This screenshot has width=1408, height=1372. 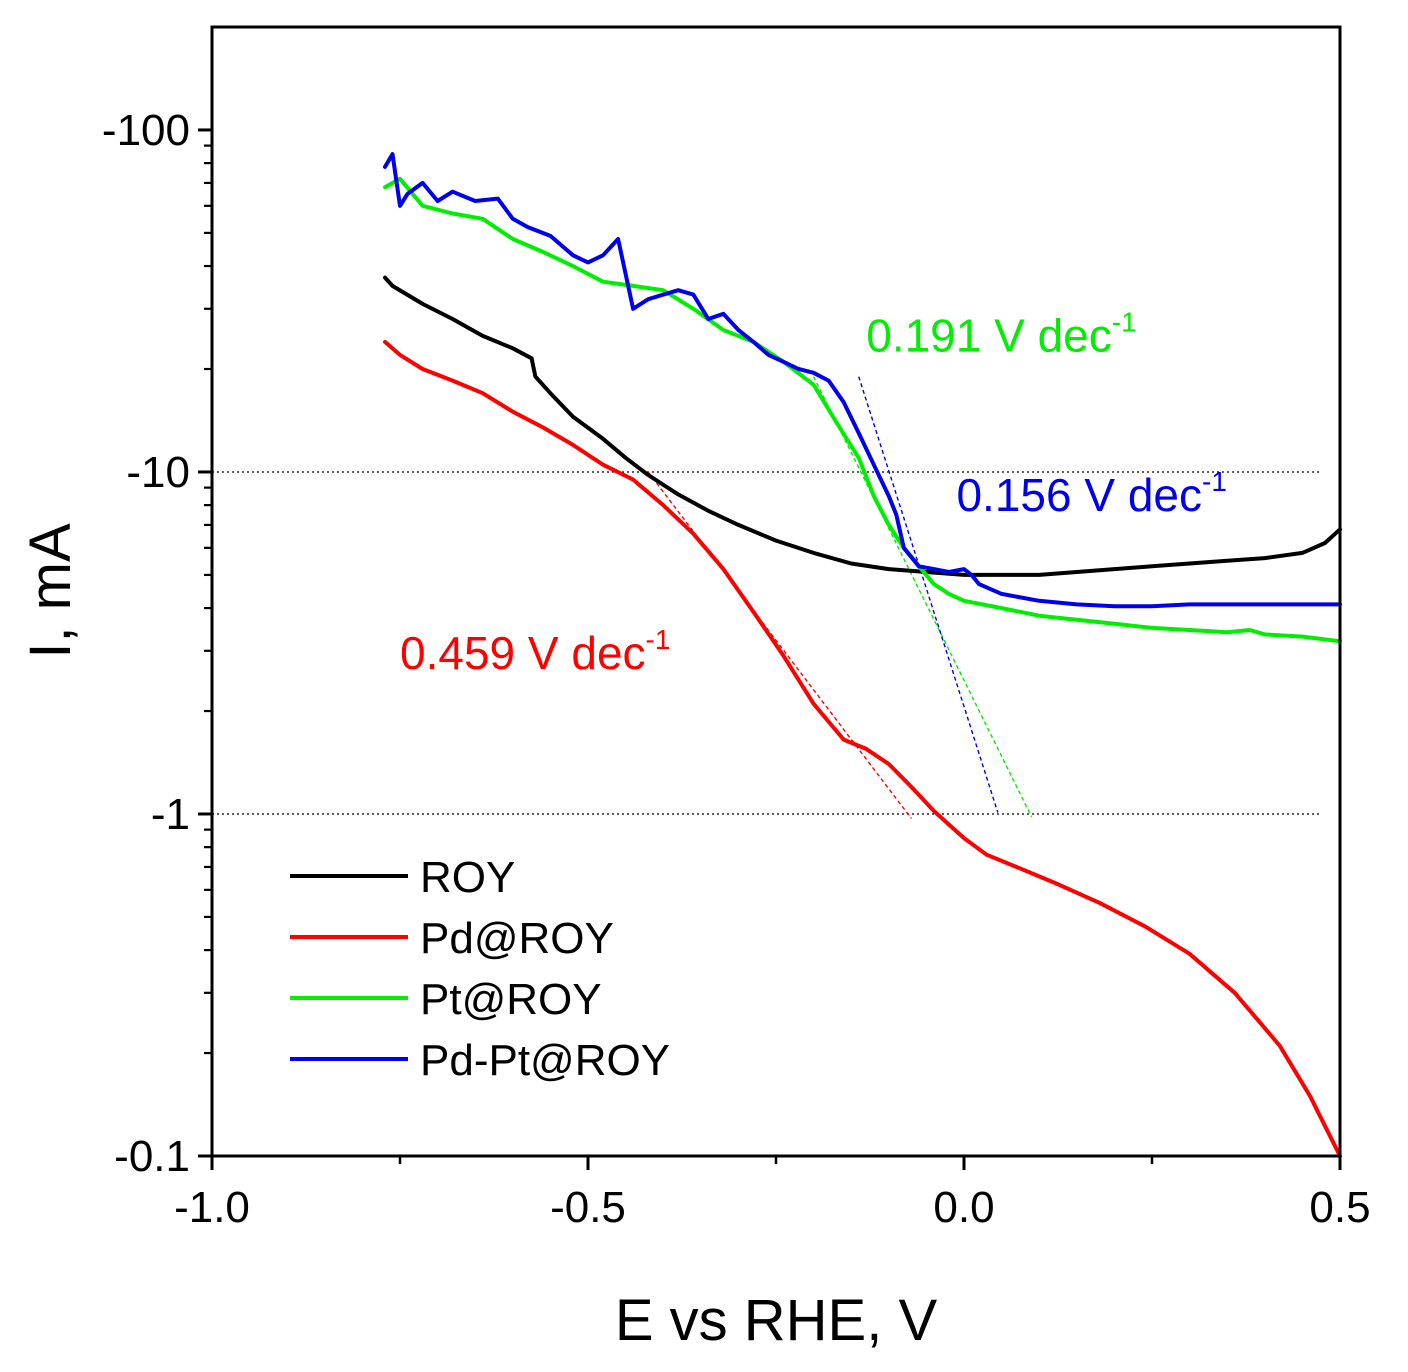 I want to click on fit-lines, so click(x=840, y=597).